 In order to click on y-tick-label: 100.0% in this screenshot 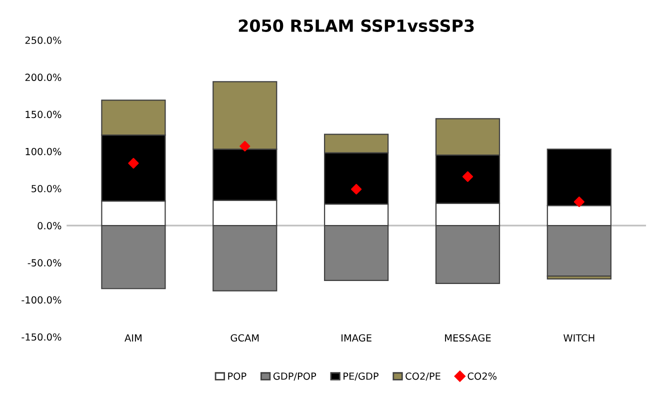, I will do `click(44, 152)`.